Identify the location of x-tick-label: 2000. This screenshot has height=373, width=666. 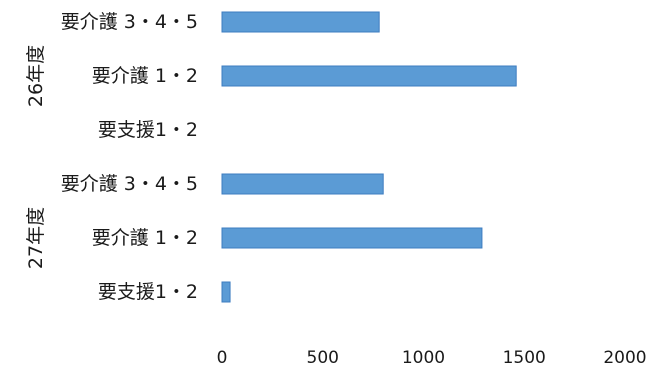
(624, 358).